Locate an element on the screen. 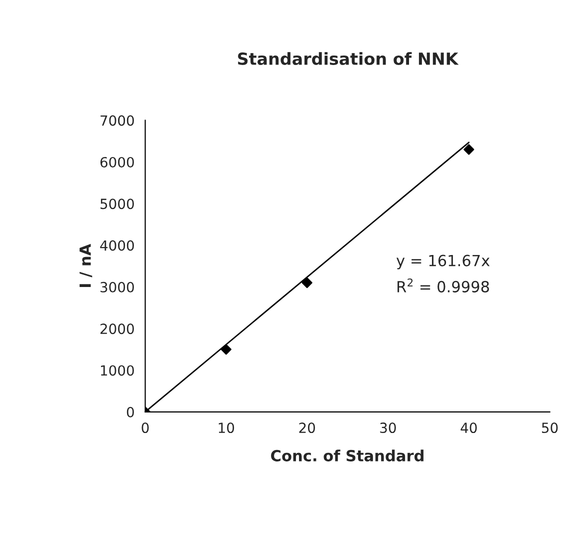 The height and width of the screenshot is (547, 588). y-tick-label: 4000 is located at coordinates (117, 245).